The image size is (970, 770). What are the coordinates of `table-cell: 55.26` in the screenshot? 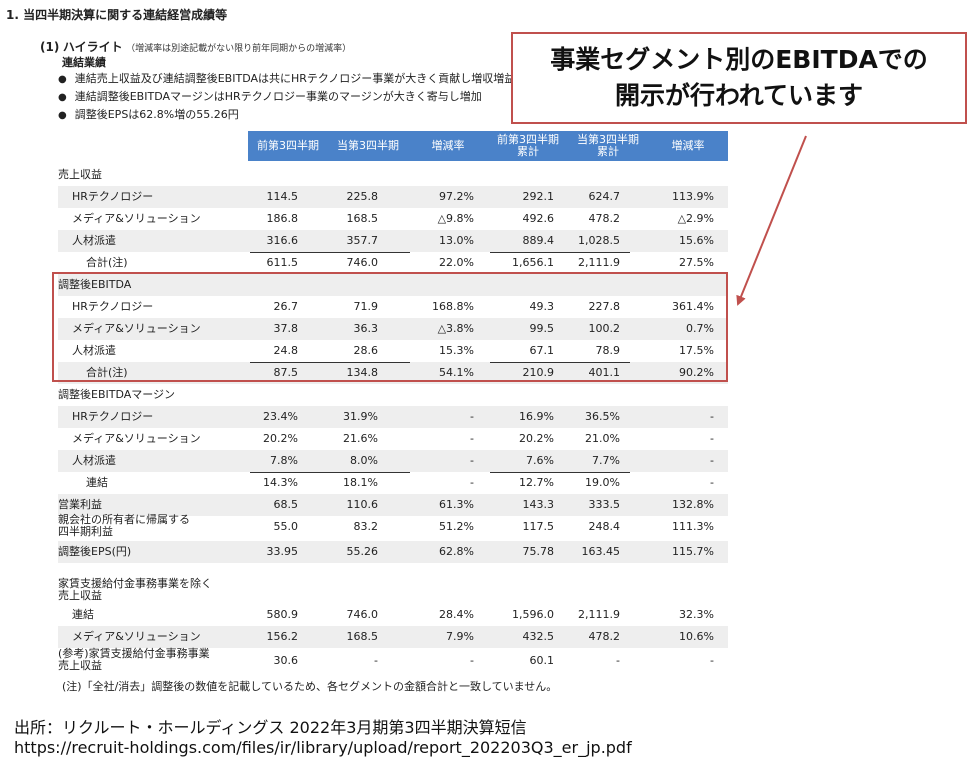 It's located at (362, 551).